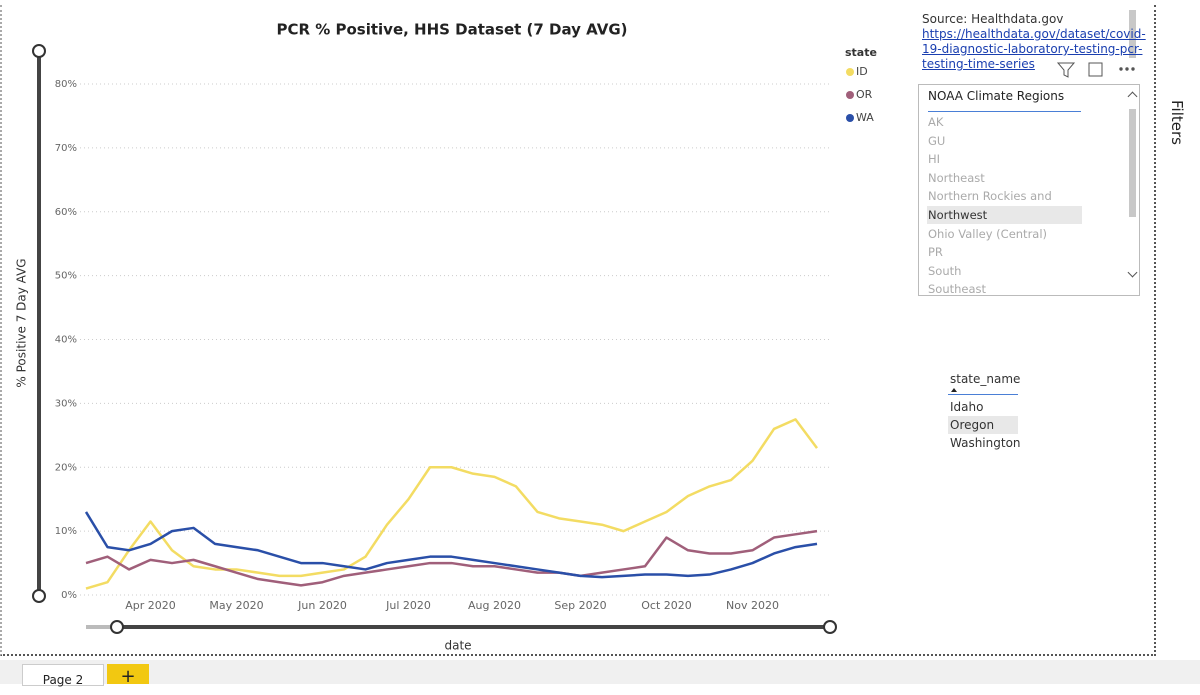 This screenshot has height=695, width=1200. I want to click on slicer-item: HI, so click(934, 159).